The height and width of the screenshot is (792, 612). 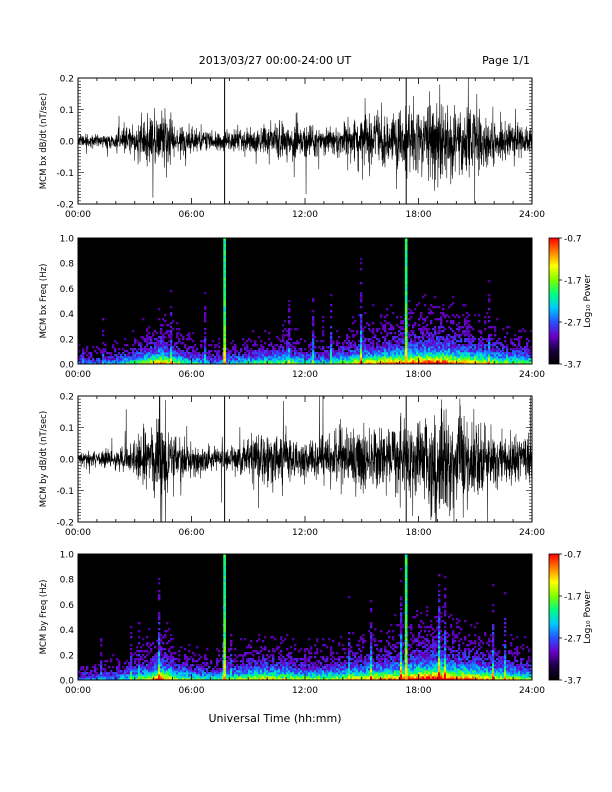 What do you see at coordinates (67, 398) in the screenshot?
I see `y-tick-label: 0.2` at bounding box center [67, 398].